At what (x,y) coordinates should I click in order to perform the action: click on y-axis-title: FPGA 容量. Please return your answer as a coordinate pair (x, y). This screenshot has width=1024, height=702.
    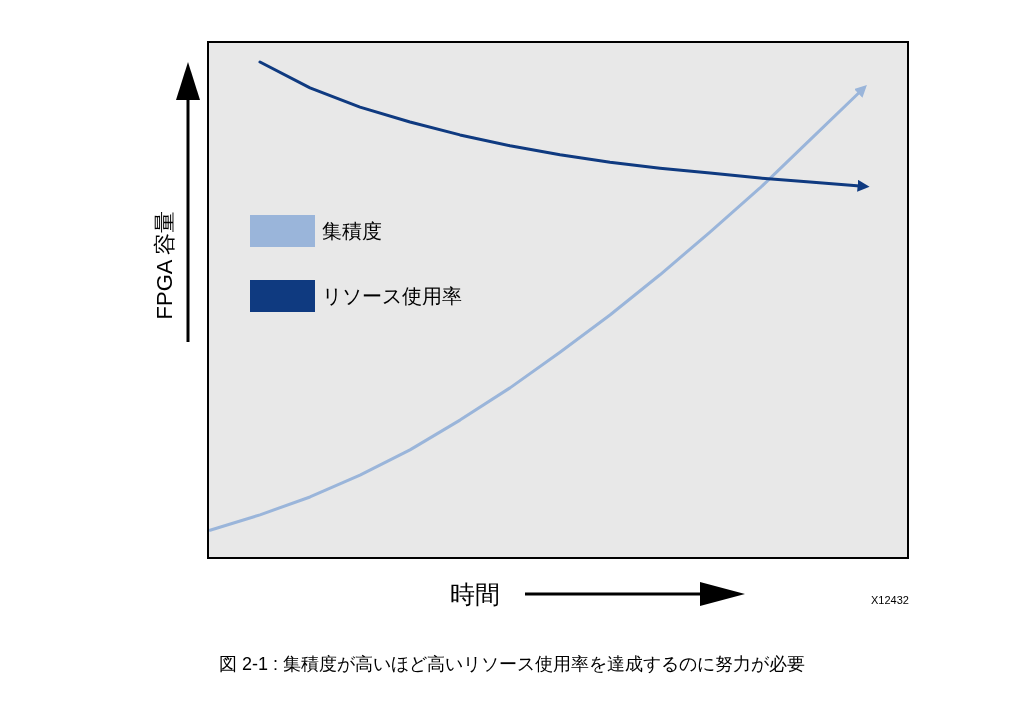
    Looking at the image, I should click on (164, 265).